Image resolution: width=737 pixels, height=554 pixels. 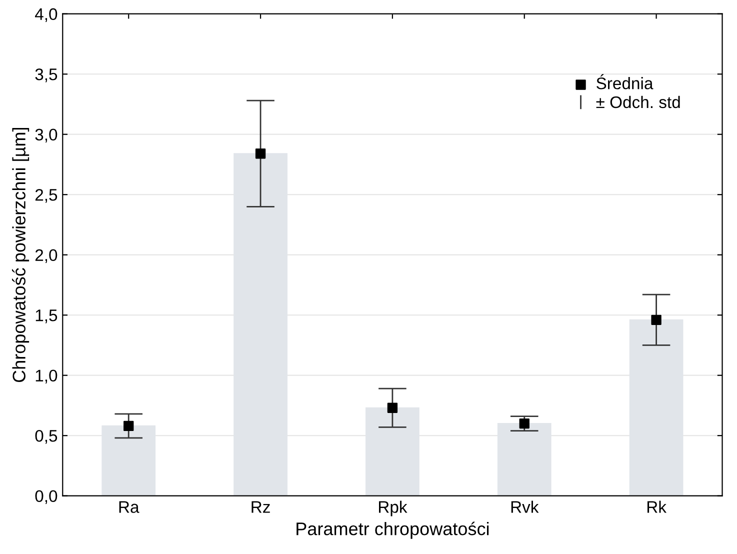 I want to click on y-tick-label: 3,0, so click(x=46, y=135).